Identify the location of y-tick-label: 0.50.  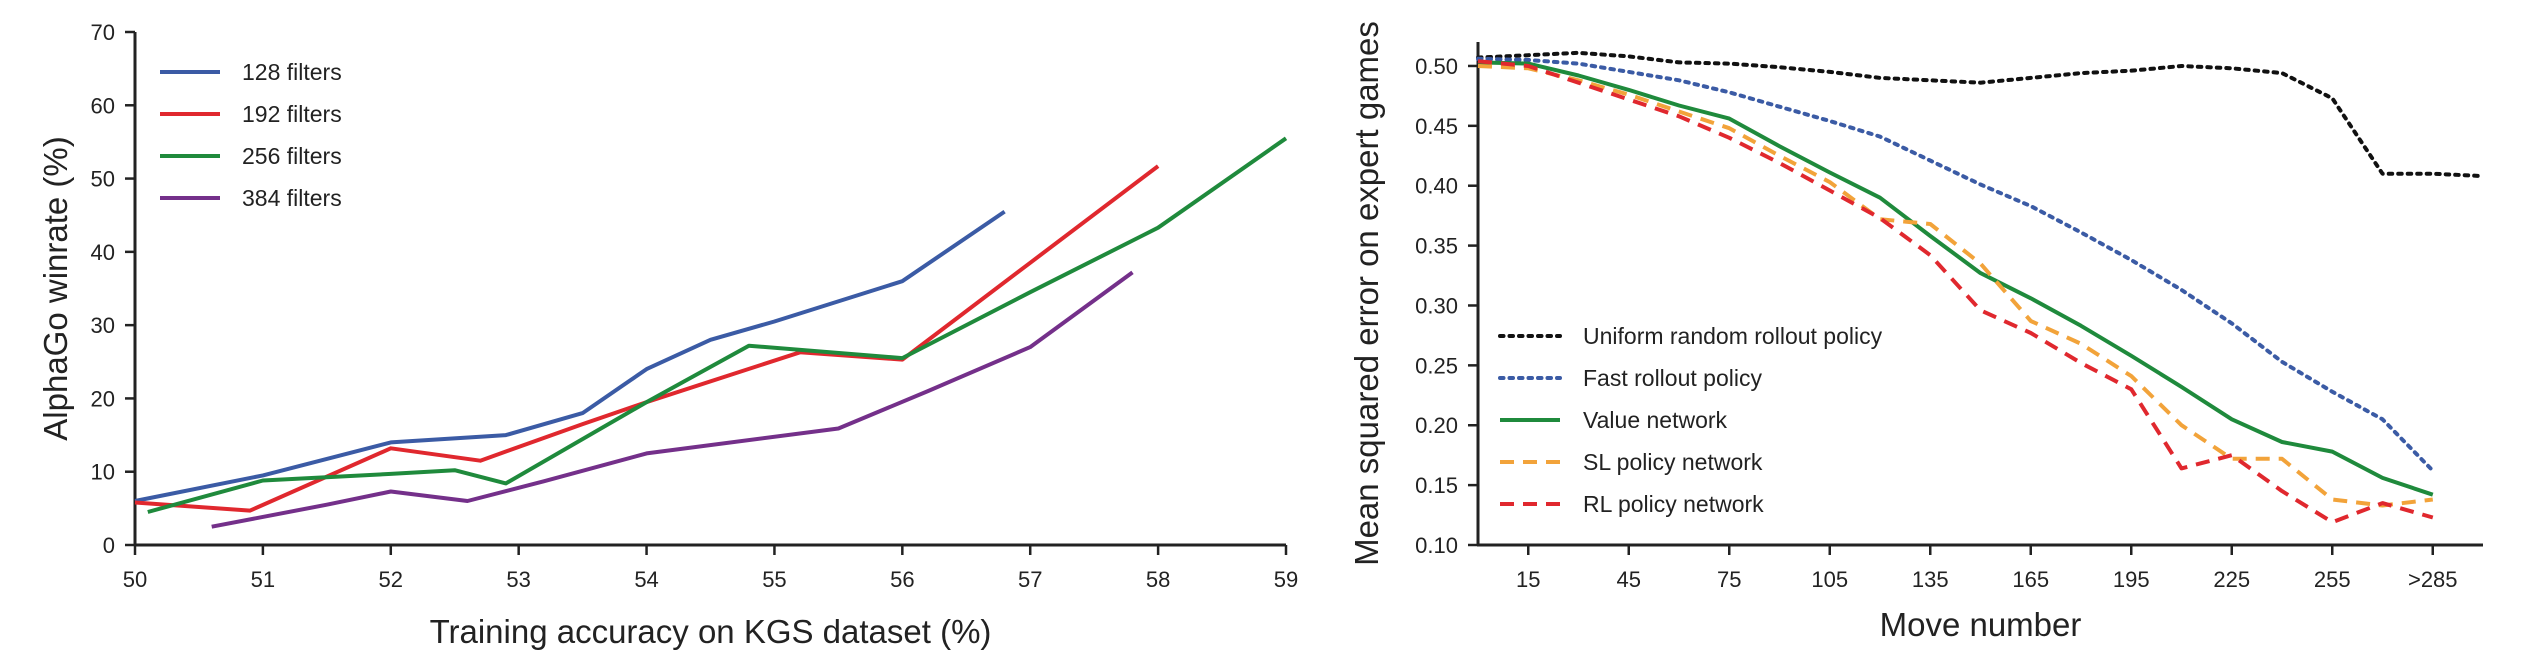
(1436, 66).